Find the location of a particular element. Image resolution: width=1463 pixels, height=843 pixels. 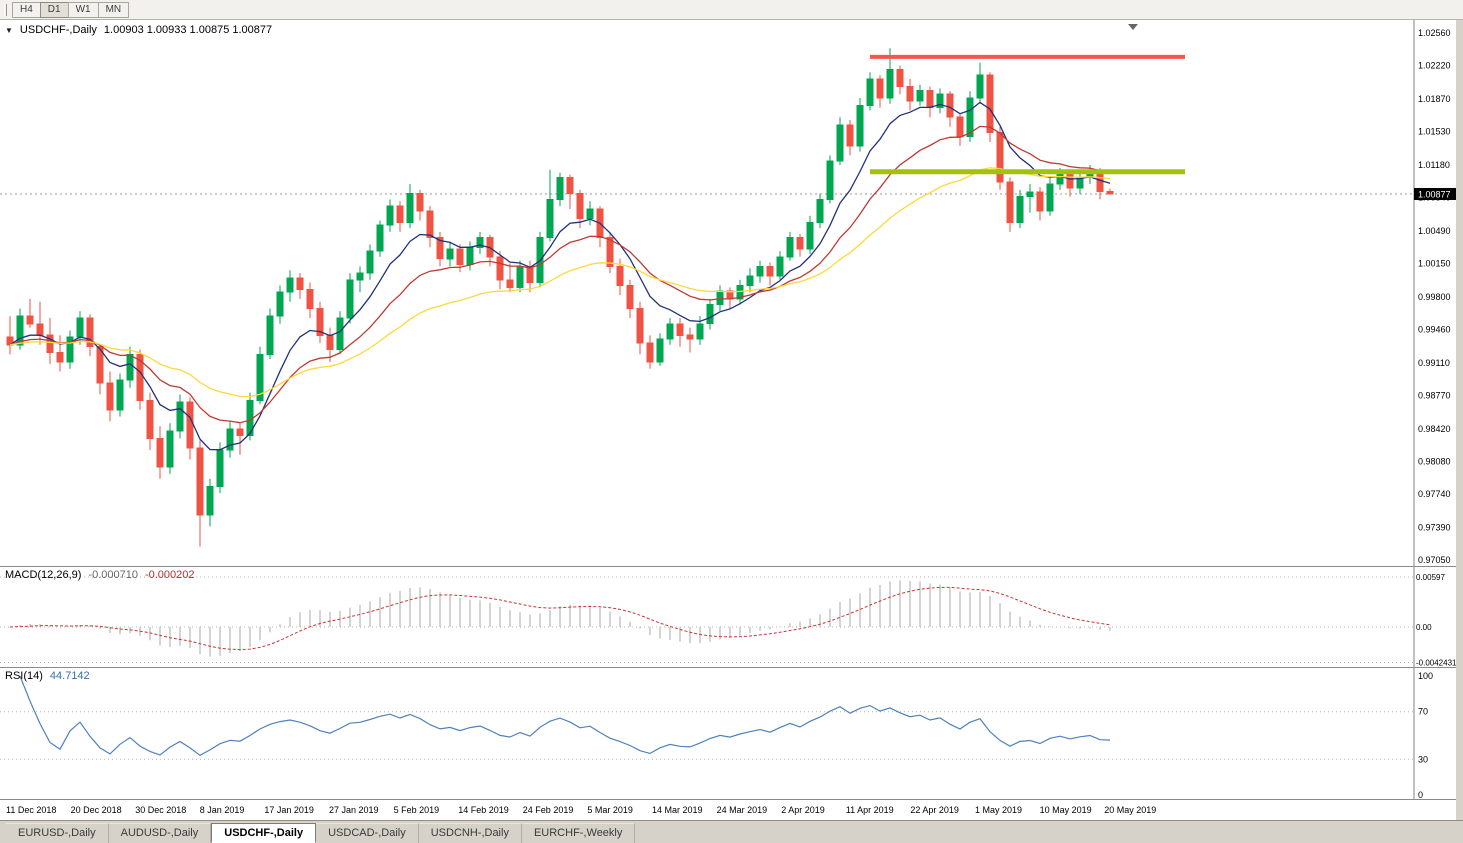

tab-usdcad-daily: USDCAD-,Daily is located at coordinates (367, 833).